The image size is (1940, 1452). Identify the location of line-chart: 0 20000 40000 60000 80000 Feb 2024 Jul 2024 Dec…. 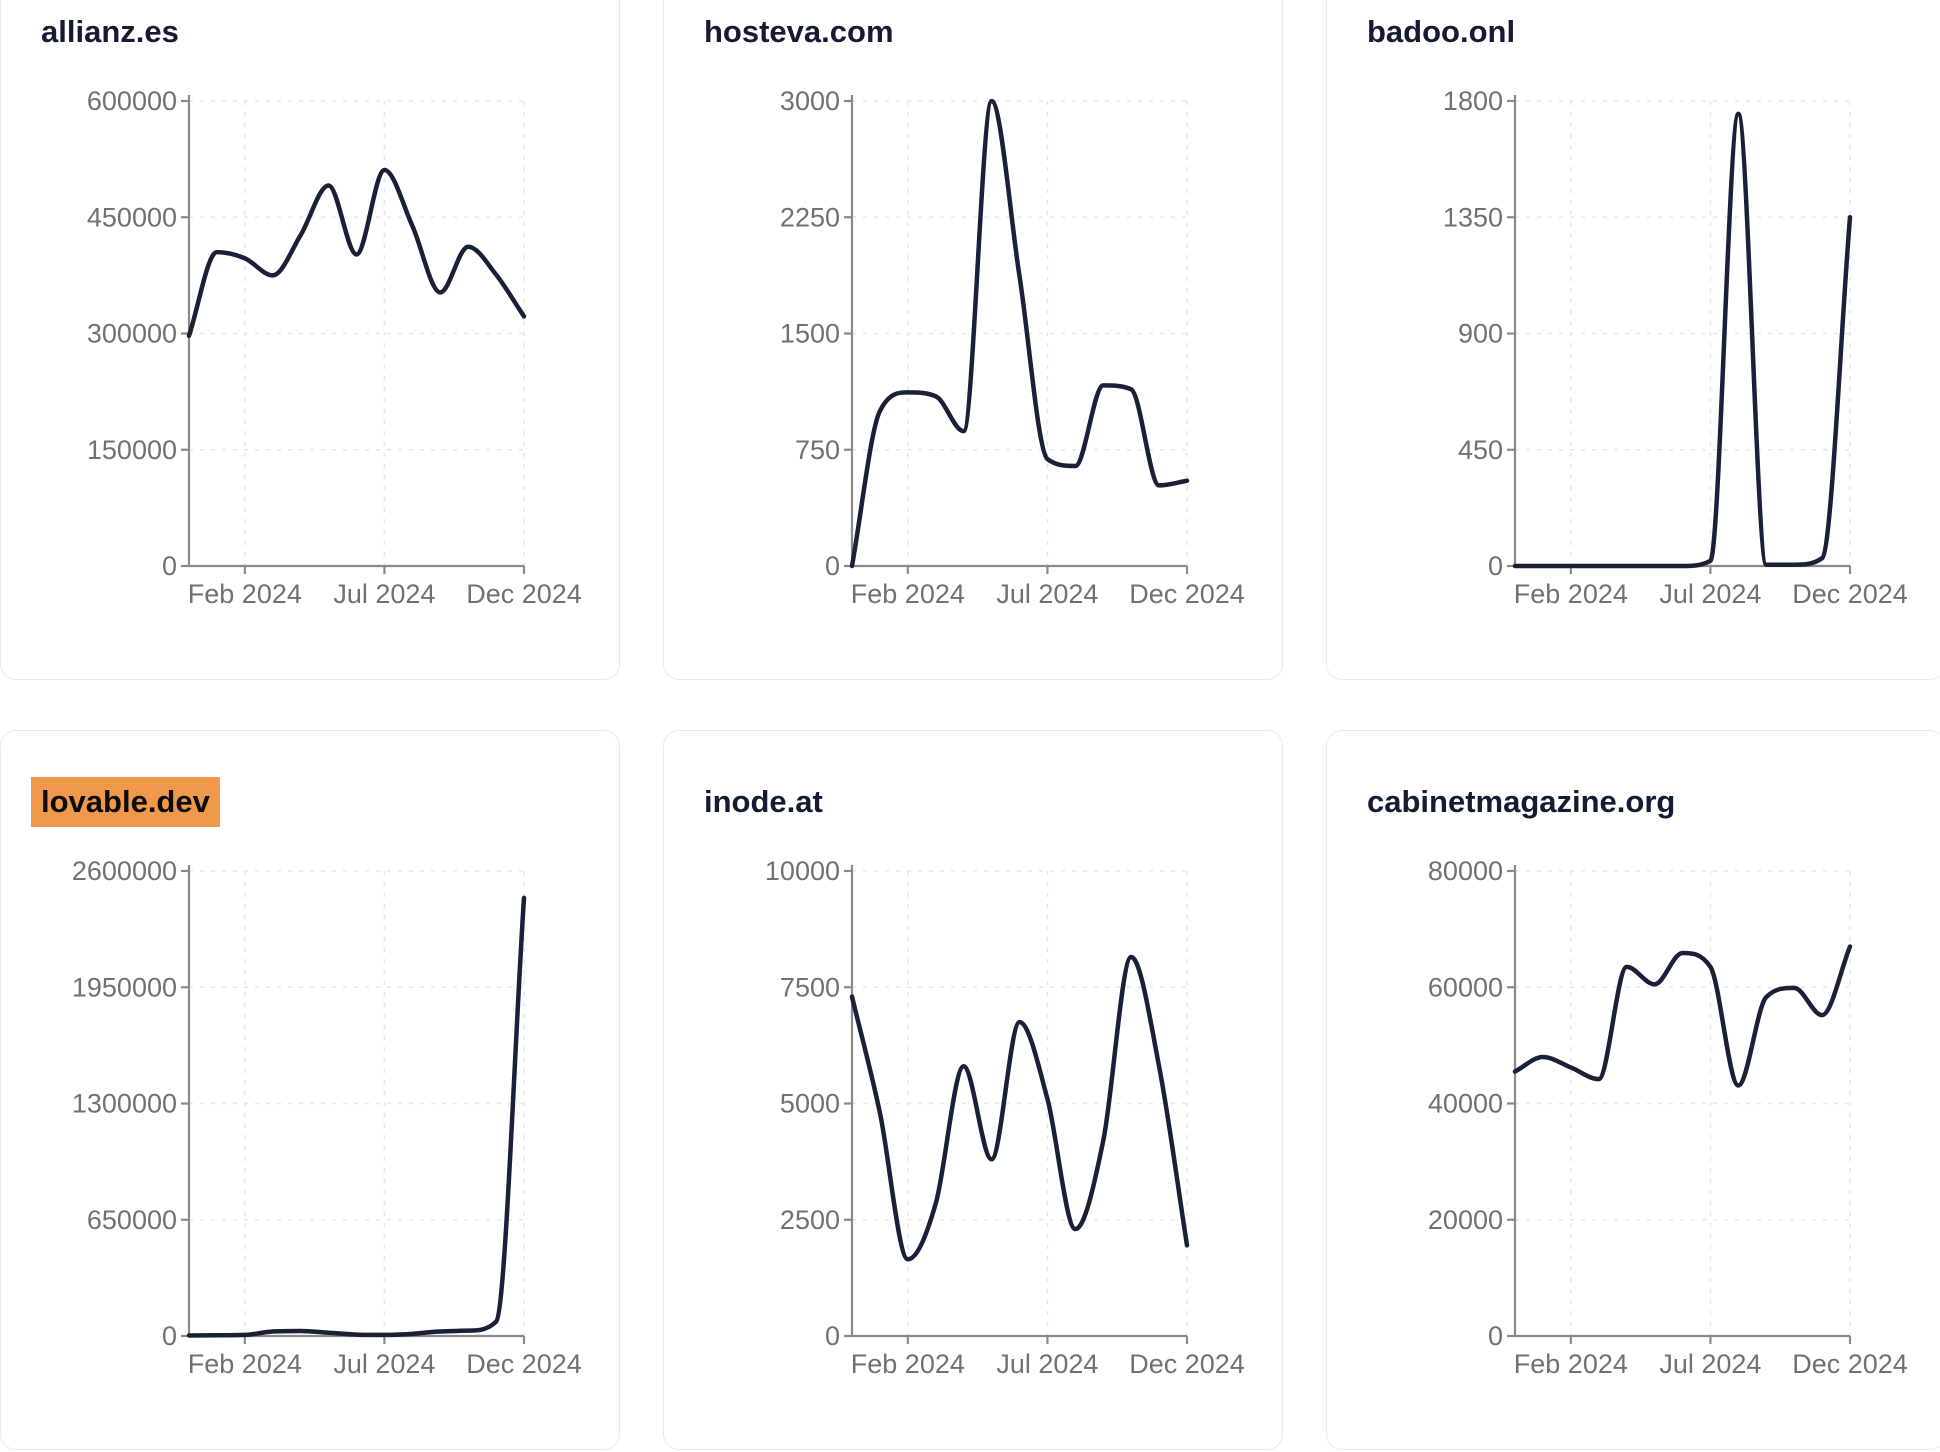
(1668, 1117).